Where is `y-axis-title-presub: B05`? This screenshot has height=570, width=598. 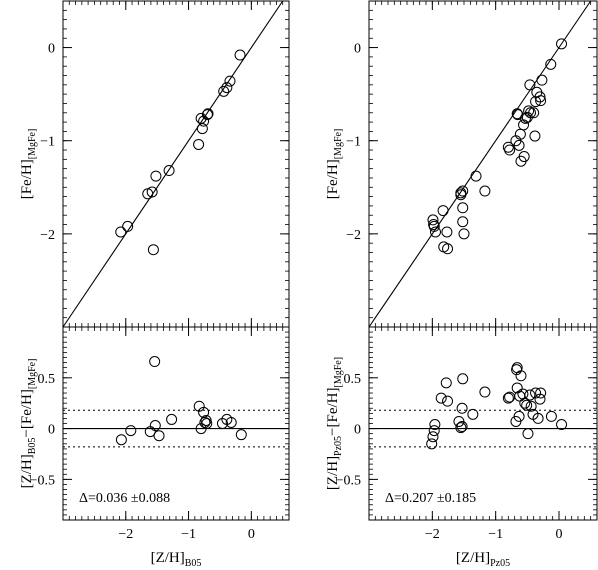
y-axis-title-presub: B05 is located at coordinates (32, 446).